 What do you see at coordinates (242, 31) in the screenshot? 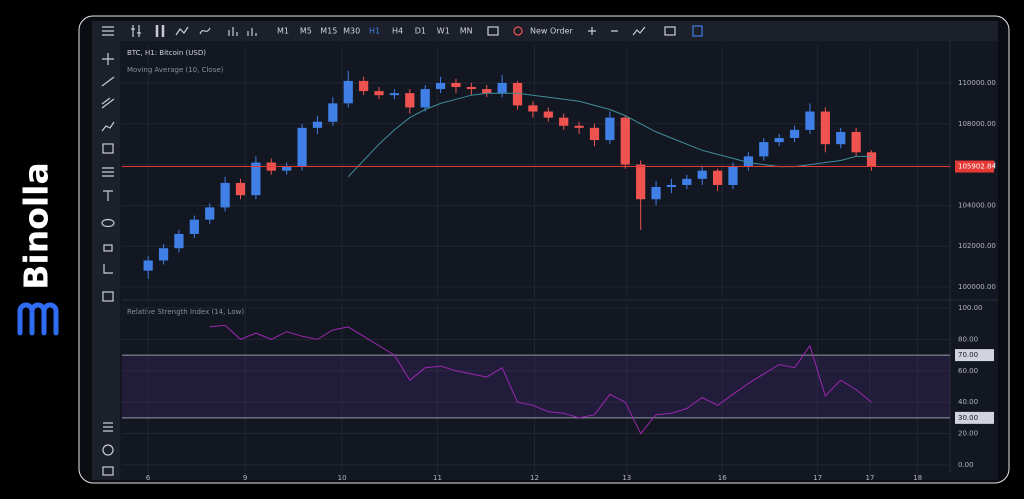
I see `volume` at bounding box center [242, 31].